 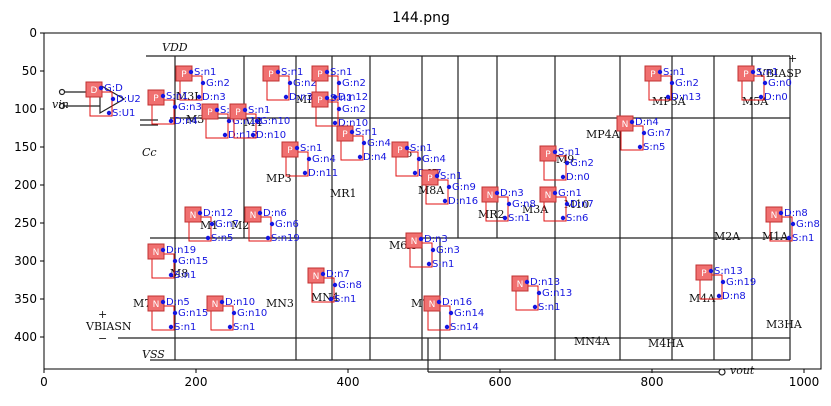 I want to click on device-label: M2A, so click(x=727, y=236).